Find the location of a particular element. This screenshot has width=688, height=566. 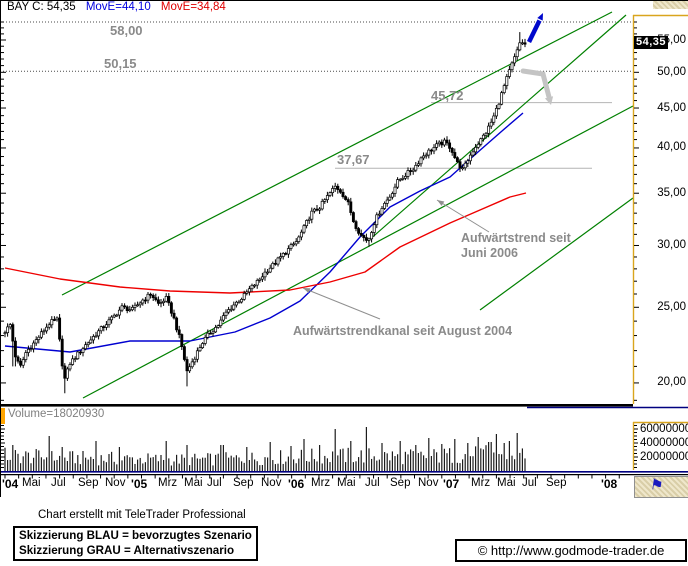

legend-line-gray: Skizzierung GRAU = Alternativszenario is located at coordinates (127, 550).